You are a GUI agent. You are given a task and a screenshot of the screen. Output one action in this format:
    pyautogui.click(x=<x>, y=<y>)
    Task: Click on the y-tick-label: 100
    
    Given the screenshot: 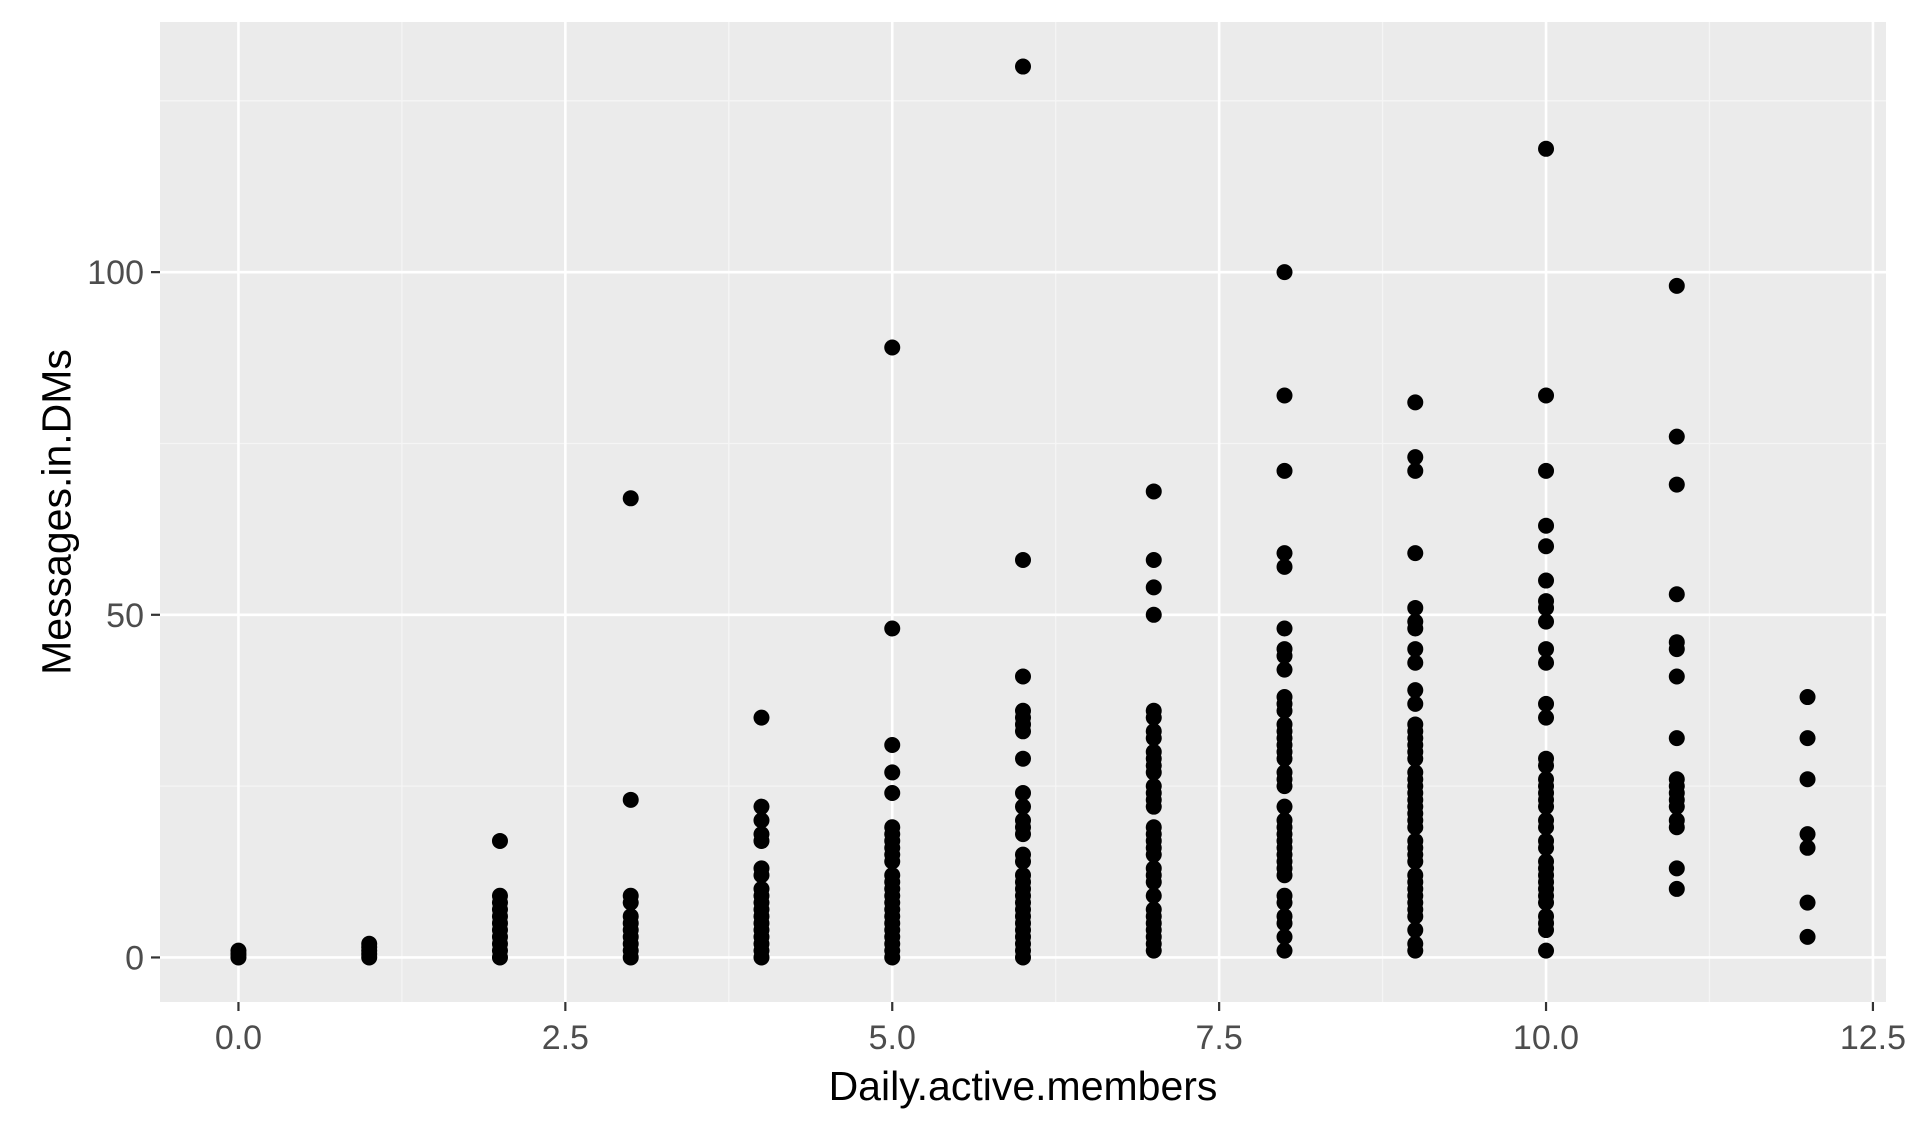 What is the action you would take?
    pyautogui.click(x=115, y=273)
    